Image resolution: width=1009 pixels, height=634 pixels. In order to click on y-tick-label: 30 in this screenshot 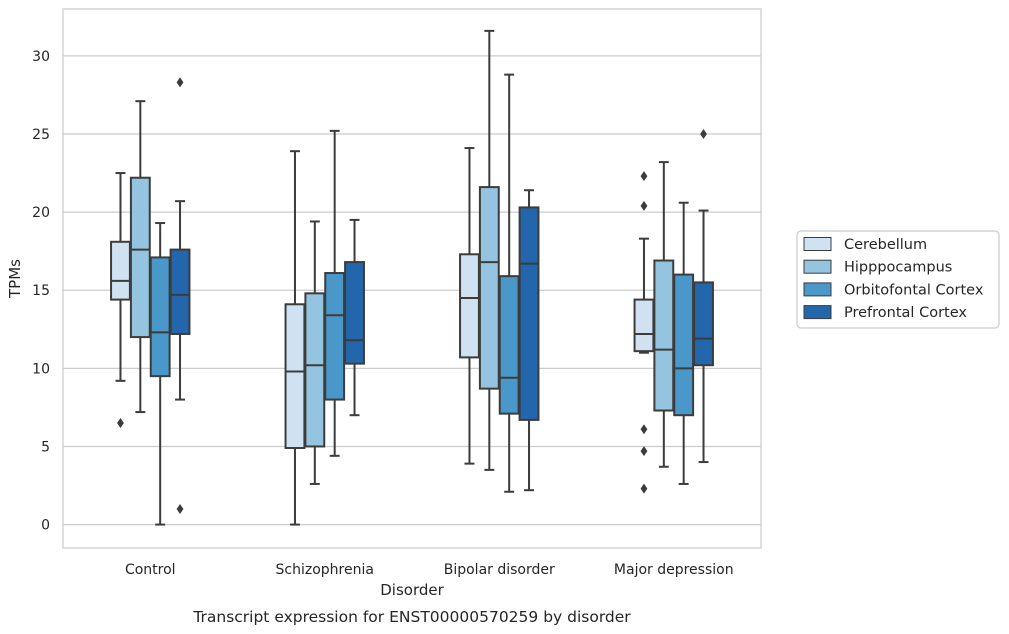, I will do `click(41, 57)`.